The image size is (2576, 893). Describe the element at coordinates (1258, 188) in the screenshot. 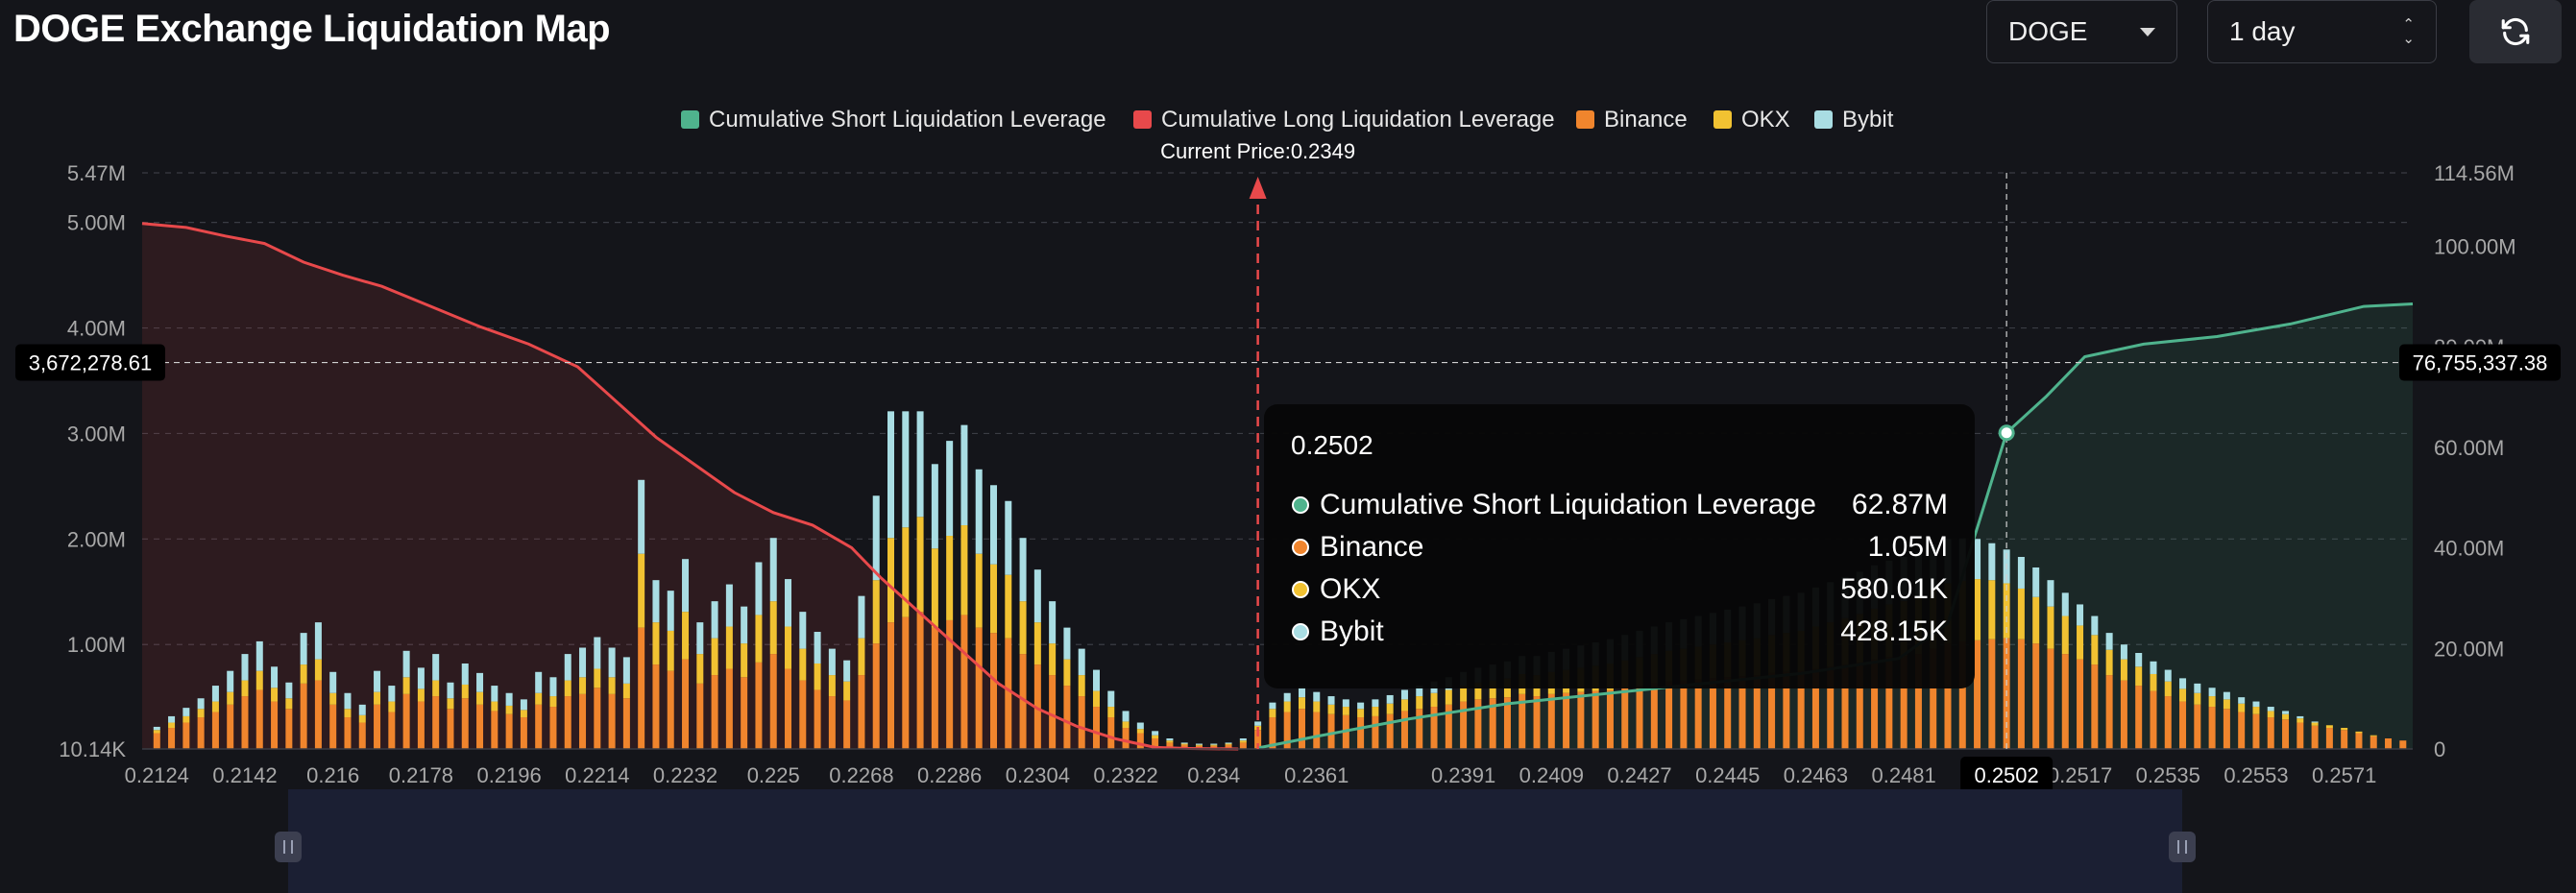

I see `current-price-arrow` at that location.